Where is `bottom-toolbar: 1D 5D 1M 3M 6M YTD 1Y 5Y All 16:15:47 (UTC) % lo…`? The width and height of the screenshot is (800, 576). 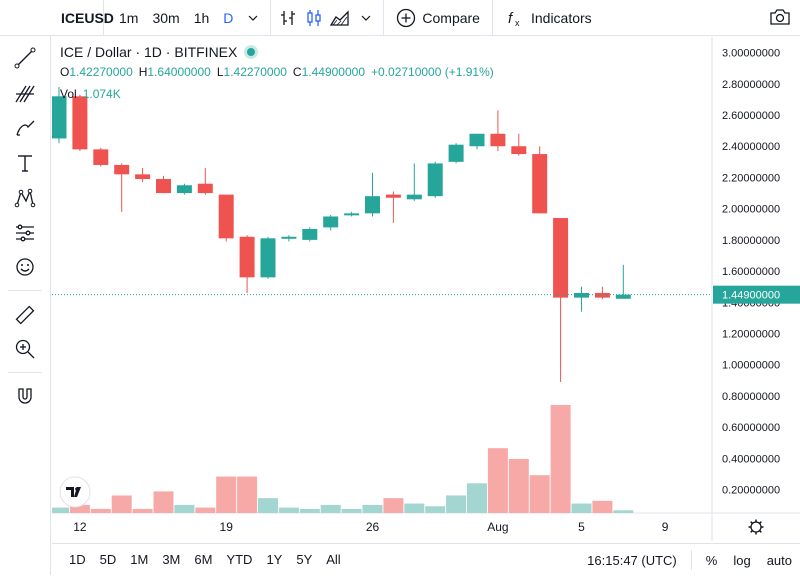
bottom-toolbar: 1D 5D 1M 3M 6M YTD 1Y 5Y All 16:15:47 (UTC) % lo… is located at coordinates (426, 559).